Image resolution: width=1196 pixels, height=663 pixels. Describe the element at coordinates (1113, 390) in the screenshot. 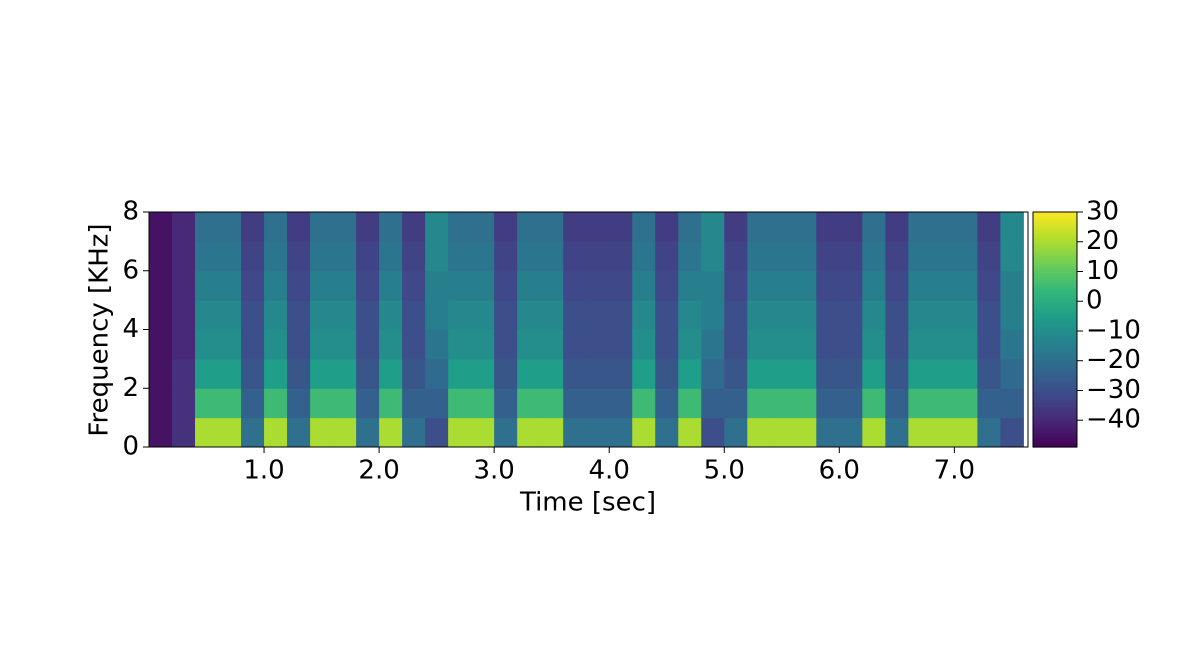

I see `colorbar-tick-label: −30` at that location.